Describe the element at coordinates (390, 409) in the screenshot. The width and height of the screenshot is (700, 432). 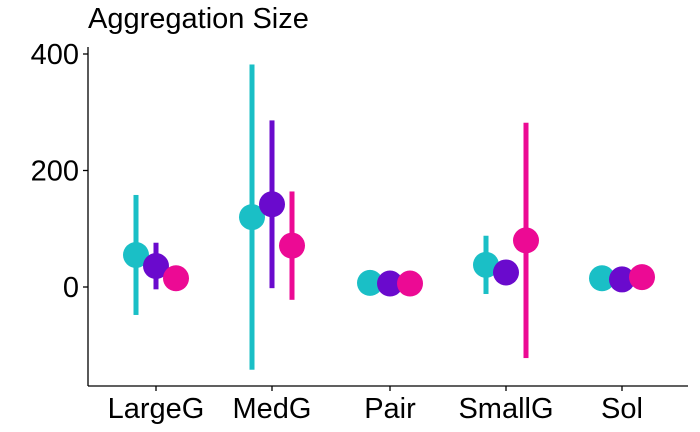
I see `x-tick-label: Pair` at that location.